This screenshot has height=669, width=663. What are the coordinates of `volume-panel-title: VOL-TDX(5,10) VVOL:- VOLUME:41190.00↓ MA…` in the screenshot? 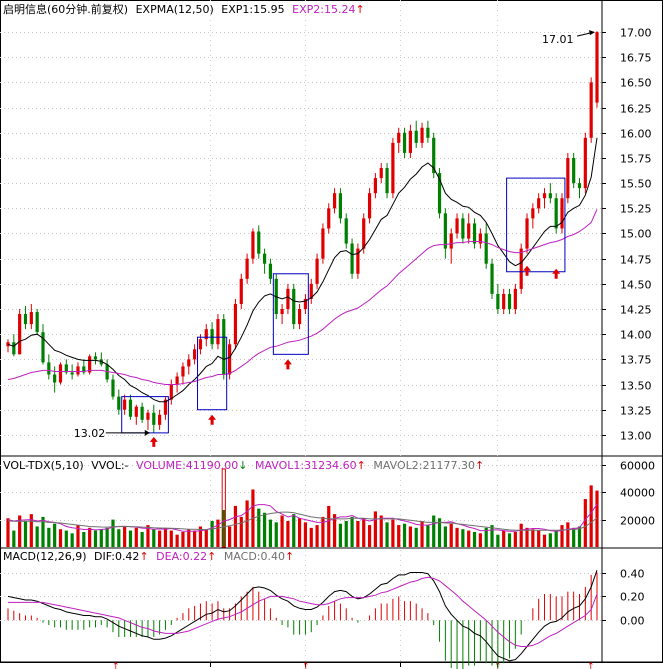 It's located at (245, 466).